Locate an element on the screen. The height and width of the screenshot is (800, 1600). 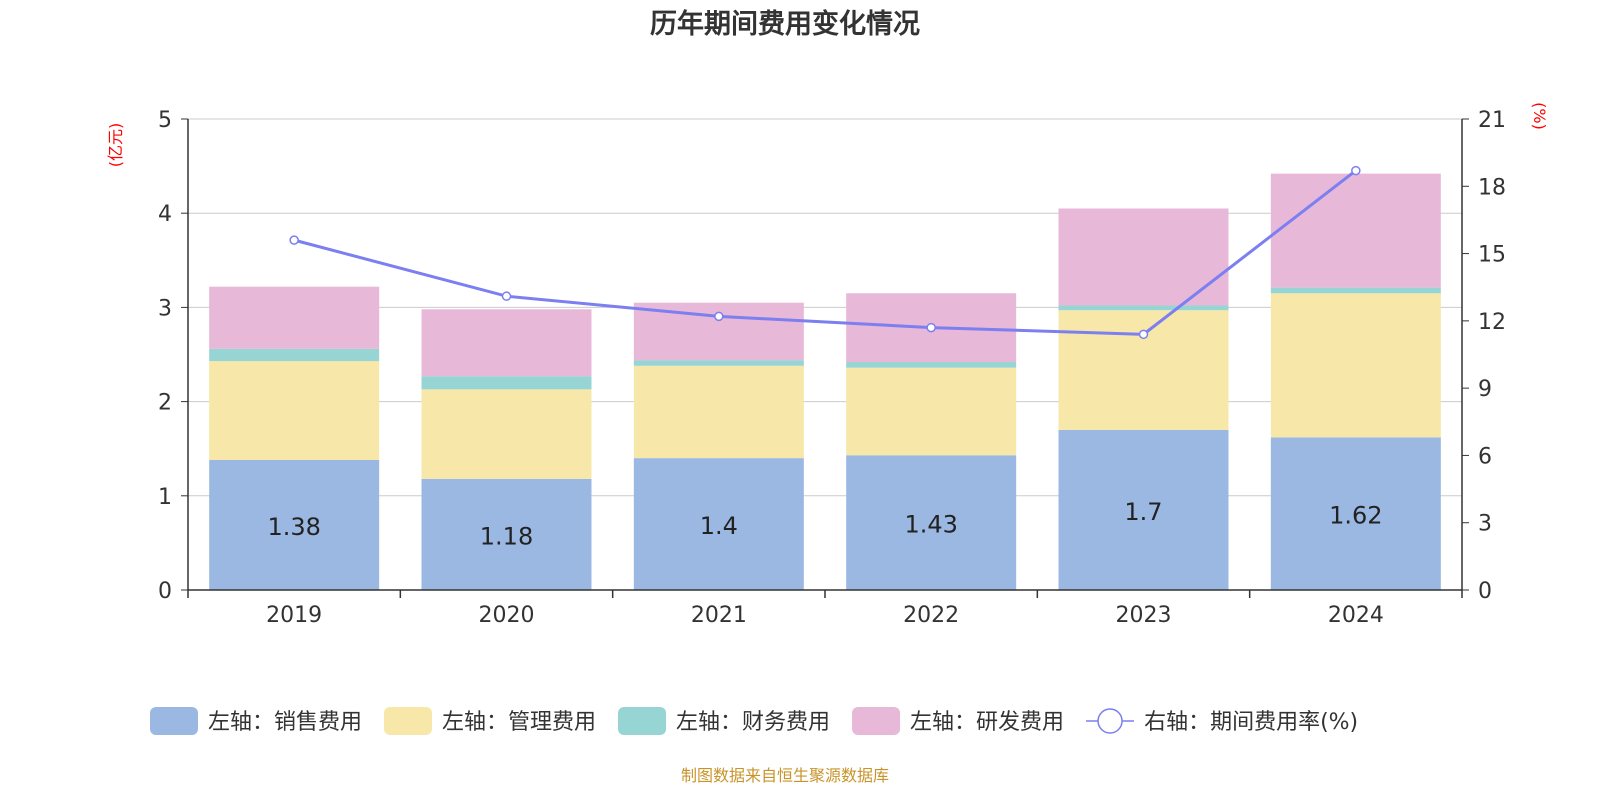
bar-data-label: 1.18 is located at coordinates (506, 536).